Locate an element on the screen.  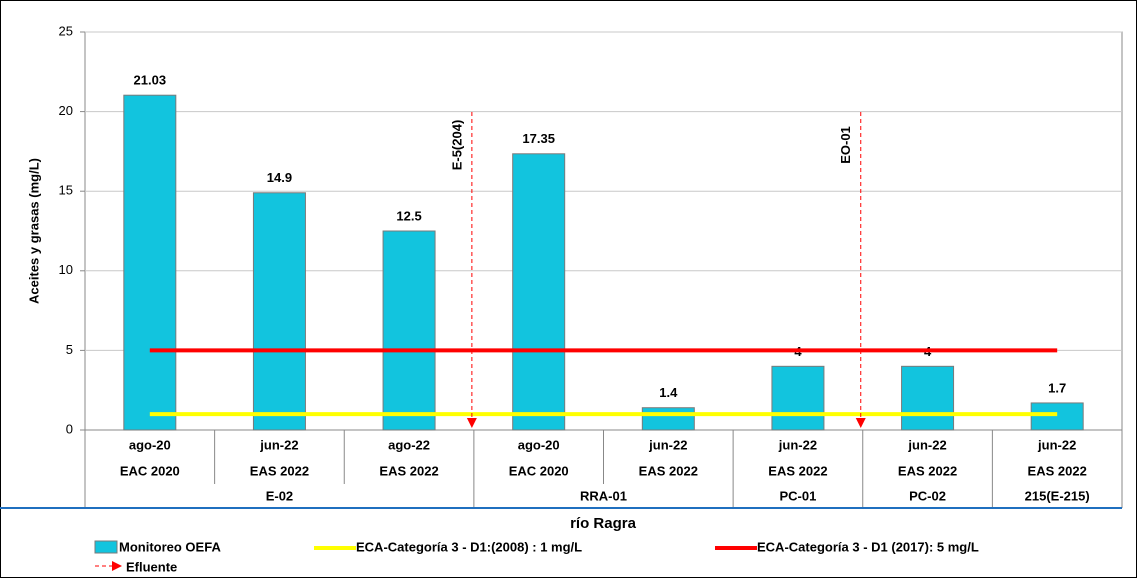
x-axis-title: río Ragra is located at coordinates (603, 523).